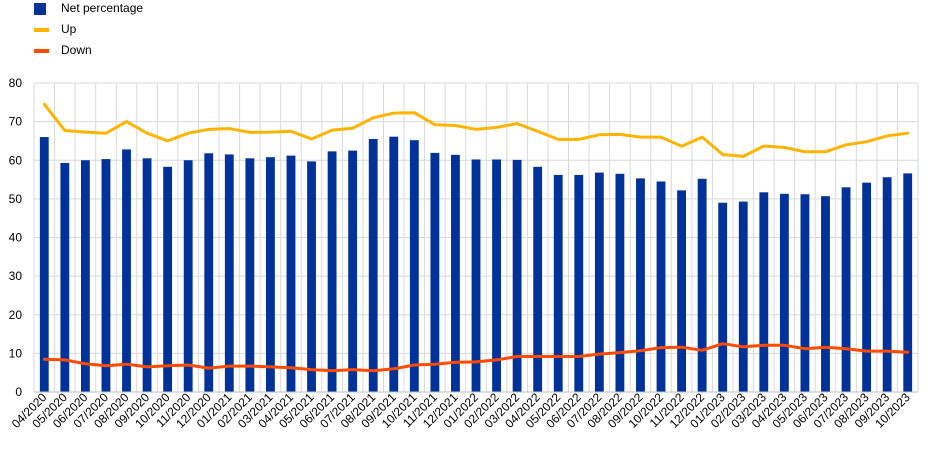  What do you see at coordinates (41, 30) in the screenshot?
I see `legend-swatch-up` at bounding box center [41, 30].